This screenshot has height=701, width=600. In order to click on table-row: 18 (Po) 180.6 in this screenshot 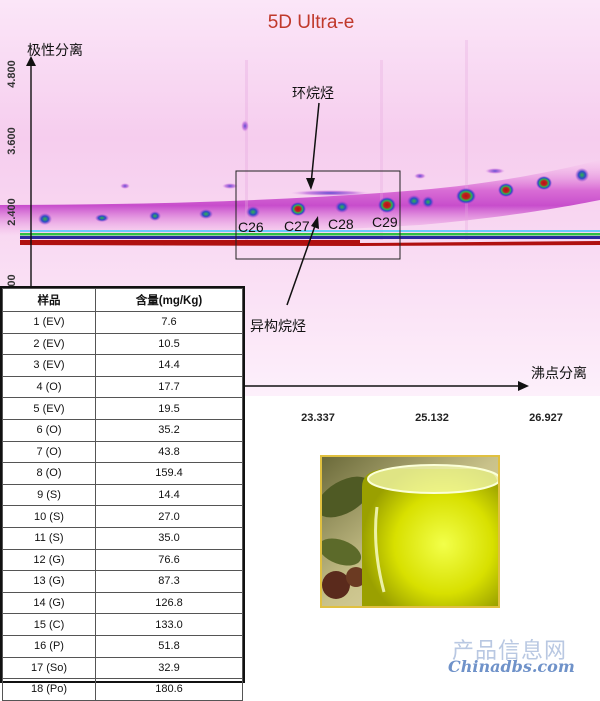, I will do `click(122, 689)`.